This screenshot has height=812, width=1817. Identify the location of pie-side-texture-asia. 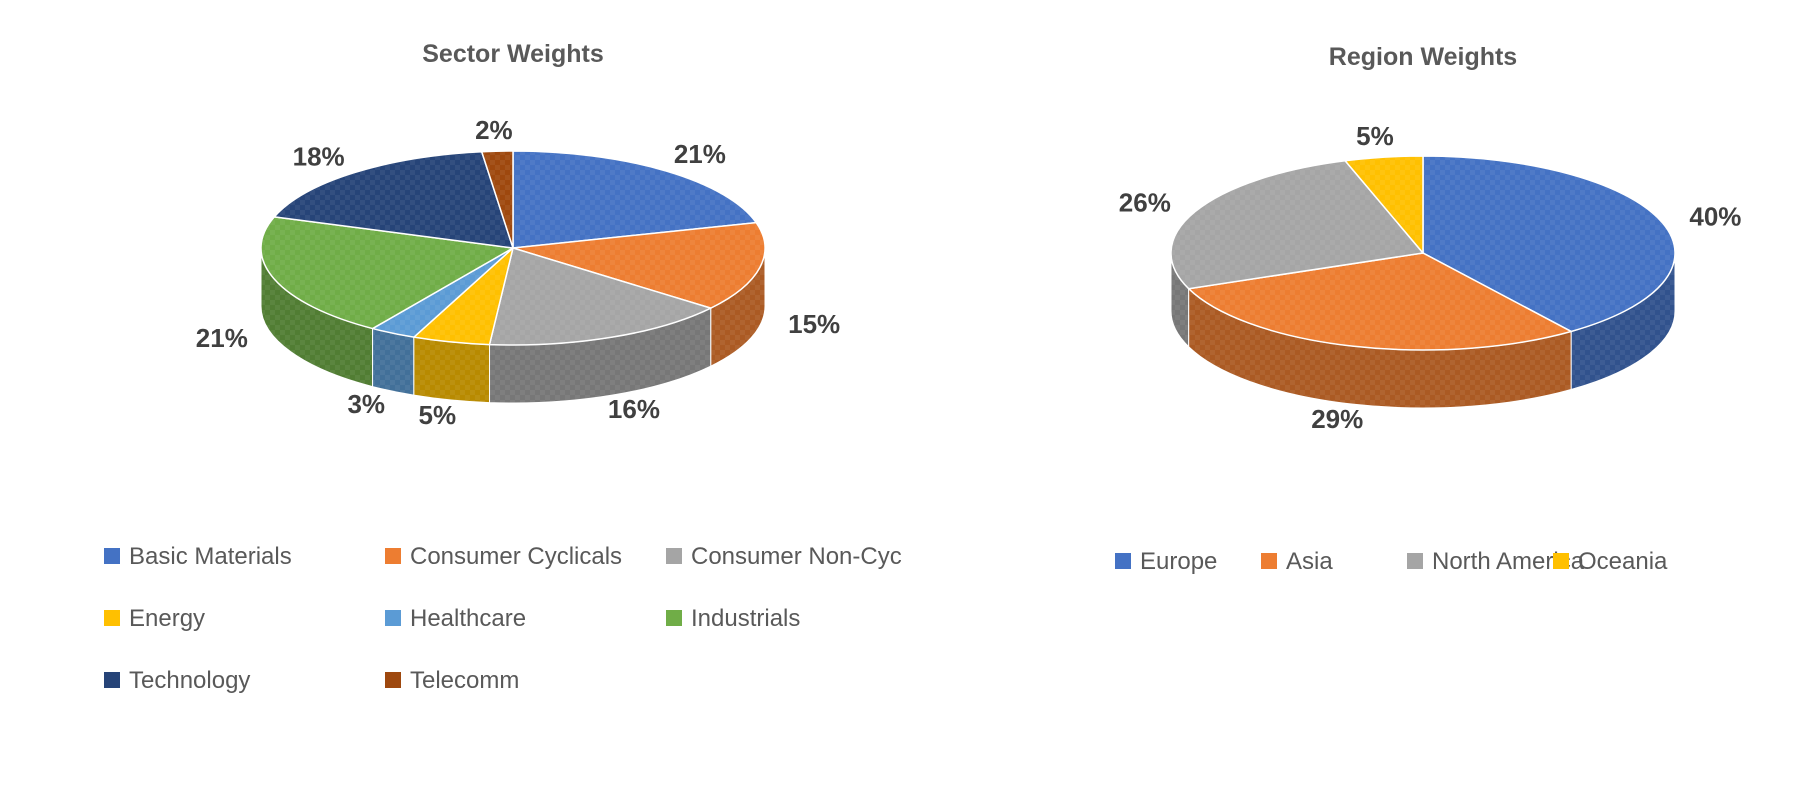
(1380, 348).